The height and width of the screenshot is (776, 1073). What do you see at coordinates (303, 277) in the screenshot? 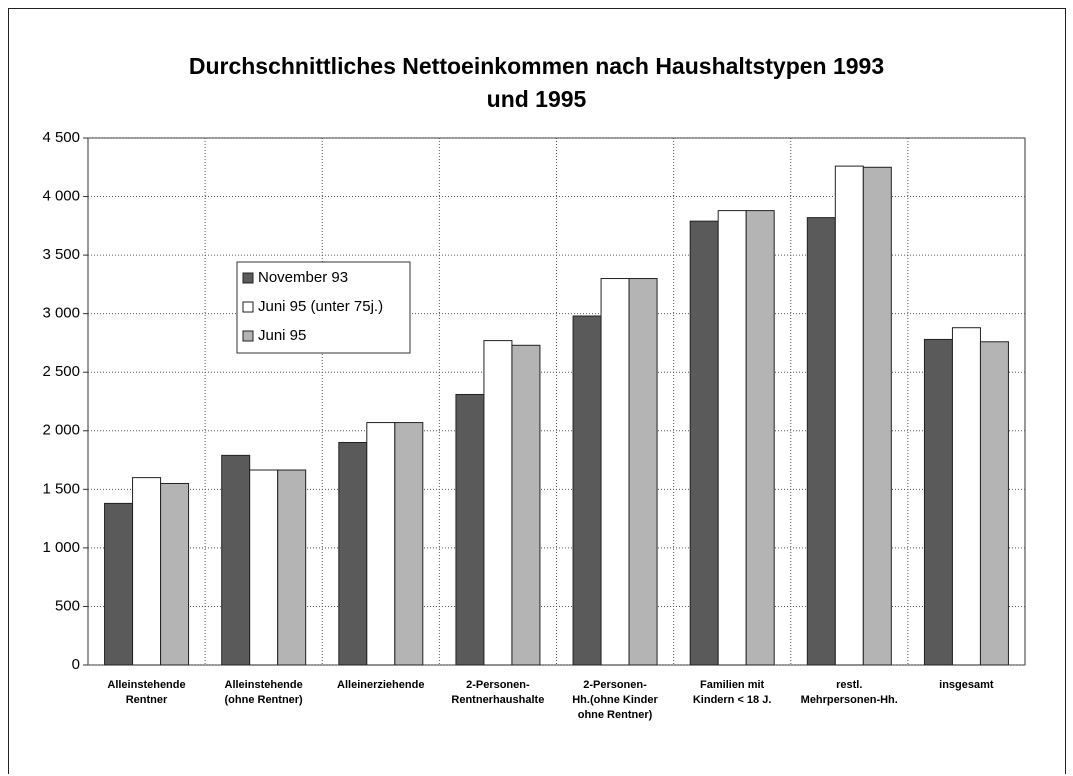
I see `legend-label: November 93` at bounding box center [303, 277].